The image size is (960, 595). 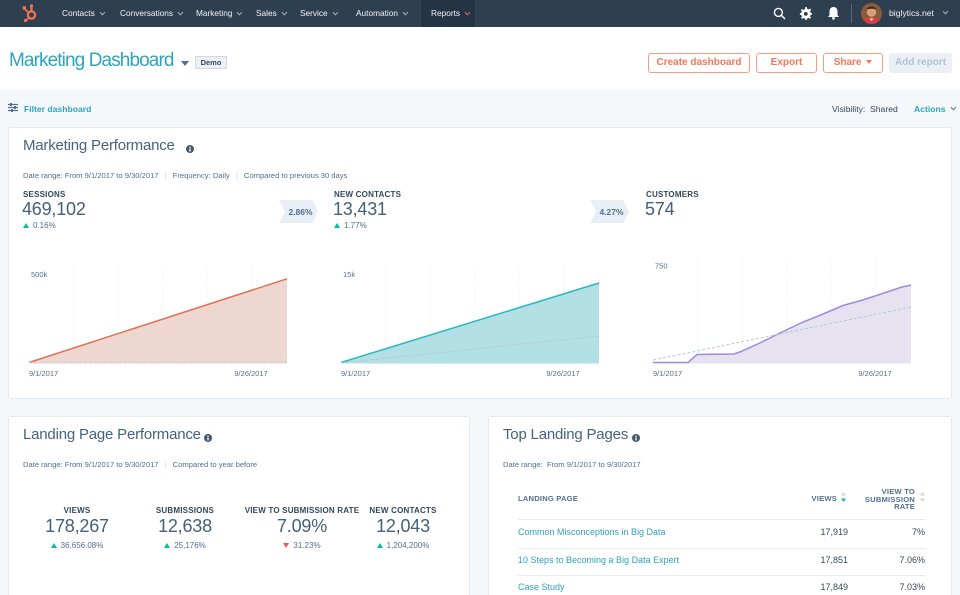 I want to click on svg-text: 500k, so click(x=39, y=274).